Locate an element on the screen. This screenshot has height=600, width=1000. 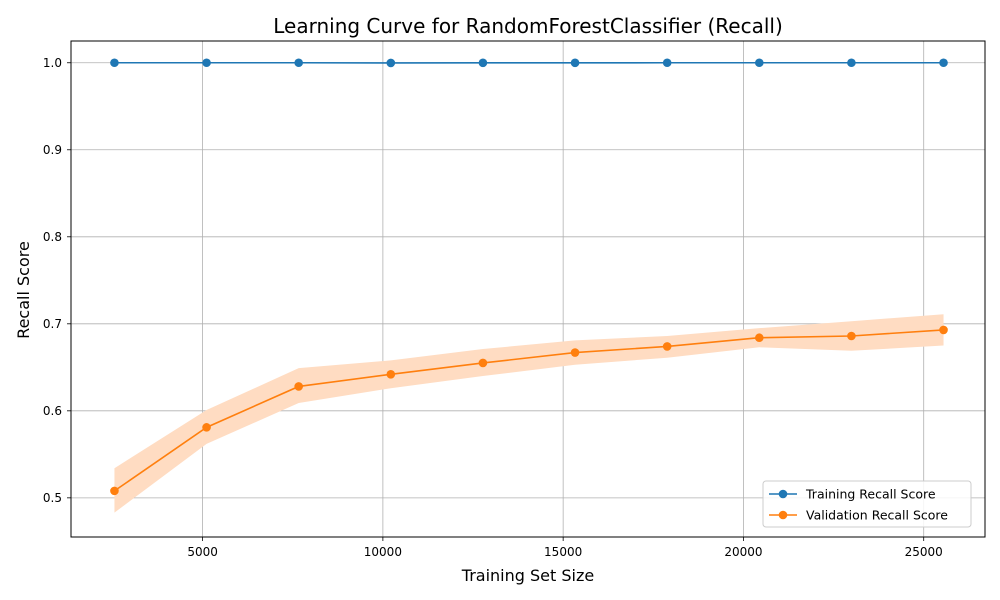
y-axis-label: Recall Score is located at coordinates (23, 290).